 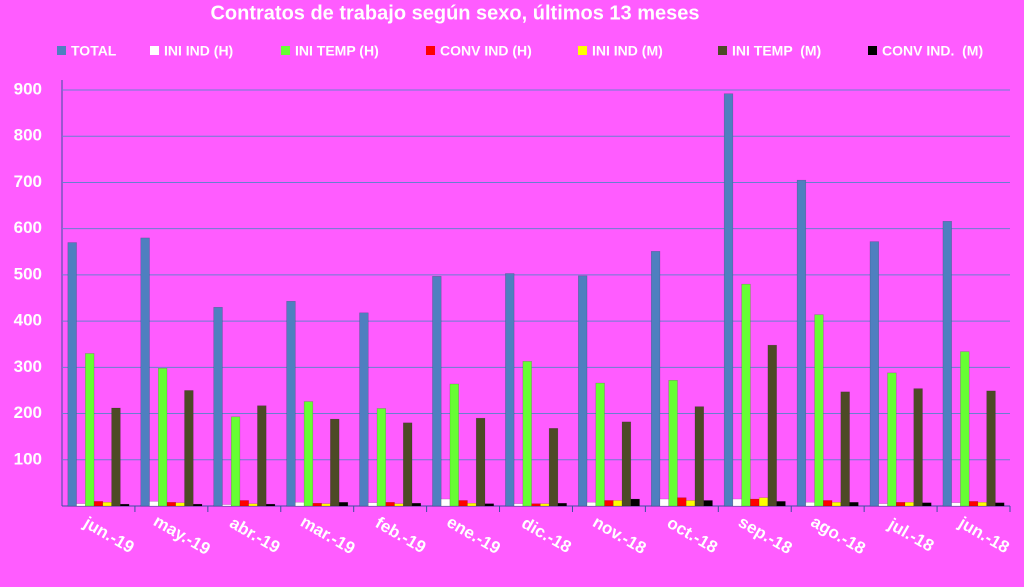 I want to click on legend-label: INI IND (H), so click(x=198, y=51).